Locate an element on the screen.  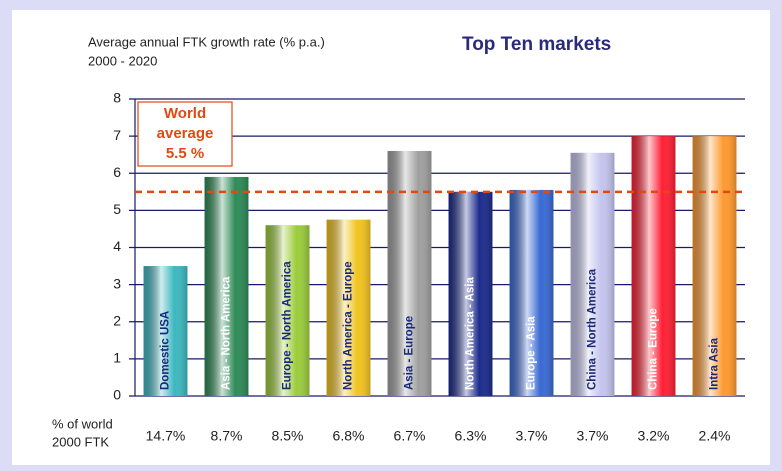
share-label: 8.7% is located at coordinates (227, 436).